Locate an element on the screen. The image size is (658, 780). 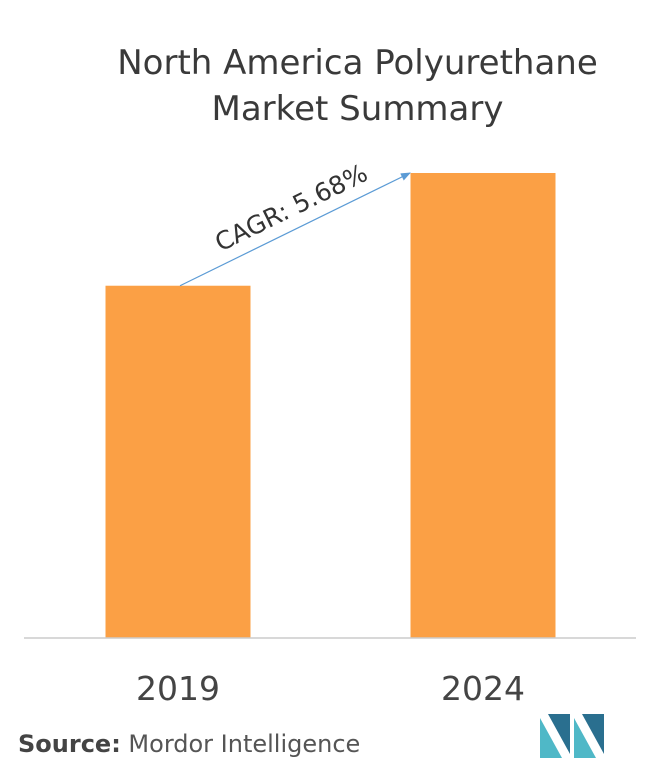
cagr-annotation: CAGR: 5.68% is located at coordinates (291, 207).